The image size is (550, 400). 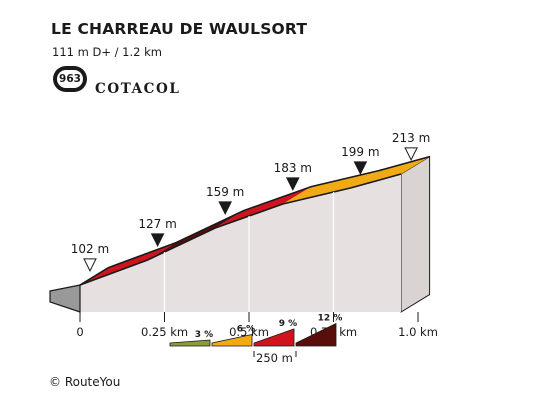 I want to click on legend-label: 9 %, so click(x=288, y=324).